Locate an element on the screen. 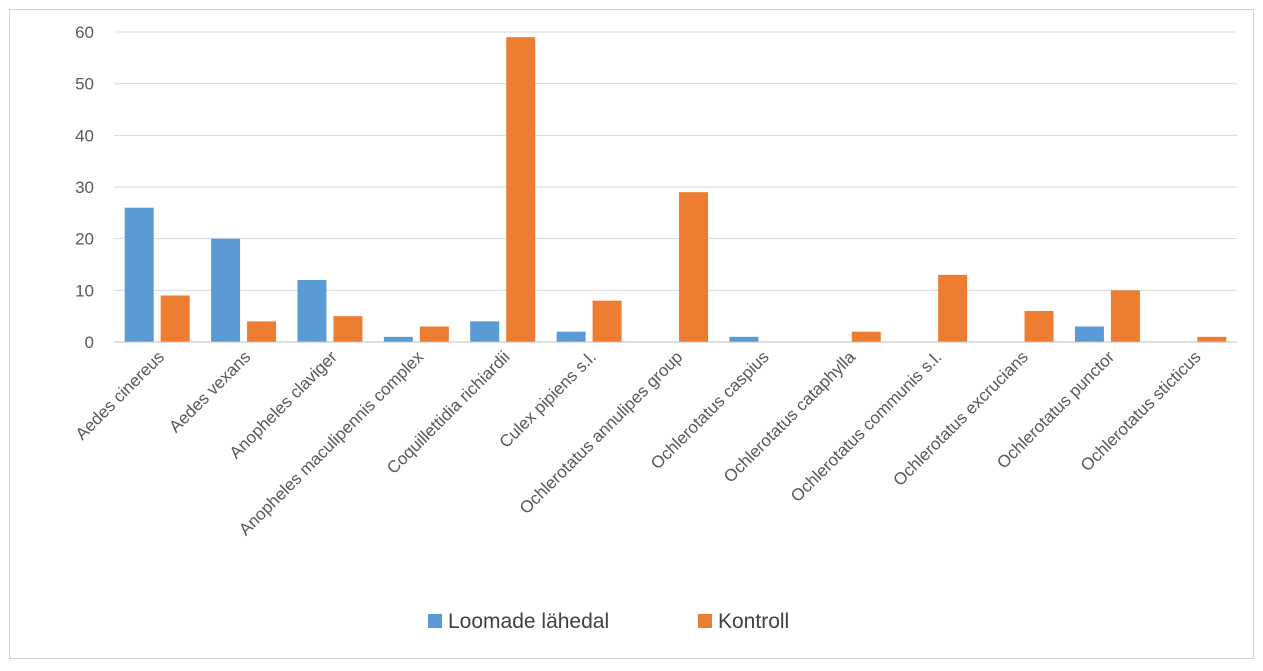  legend: Loomade lähedal Kontroll is located at coordinates (608, 621).